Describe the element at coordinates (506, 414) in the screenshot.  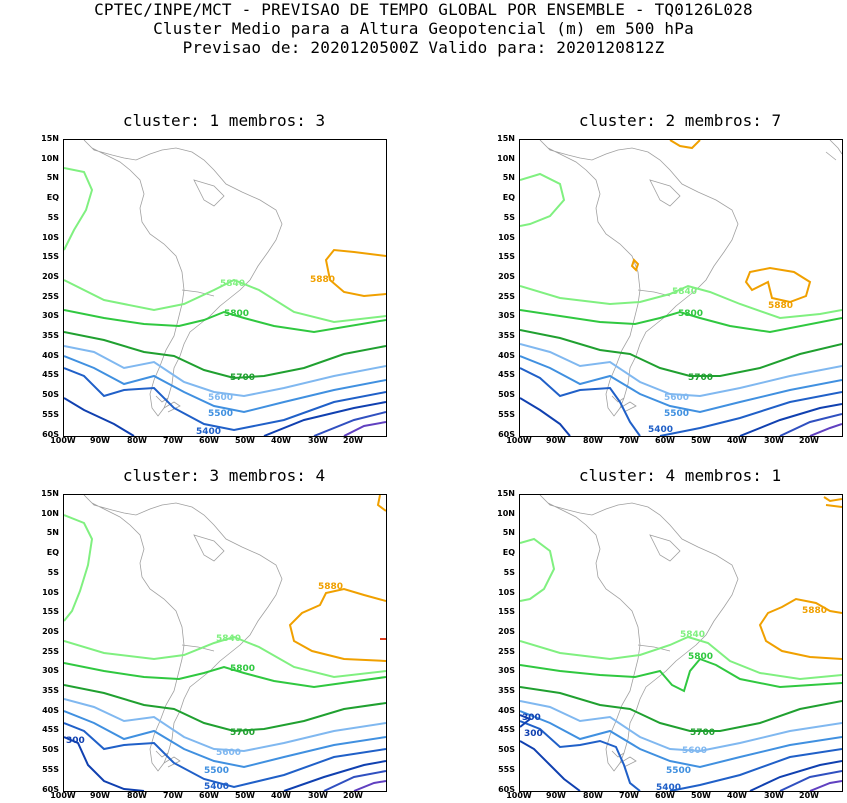
I see `lat-tick-label: 55S` at that location.